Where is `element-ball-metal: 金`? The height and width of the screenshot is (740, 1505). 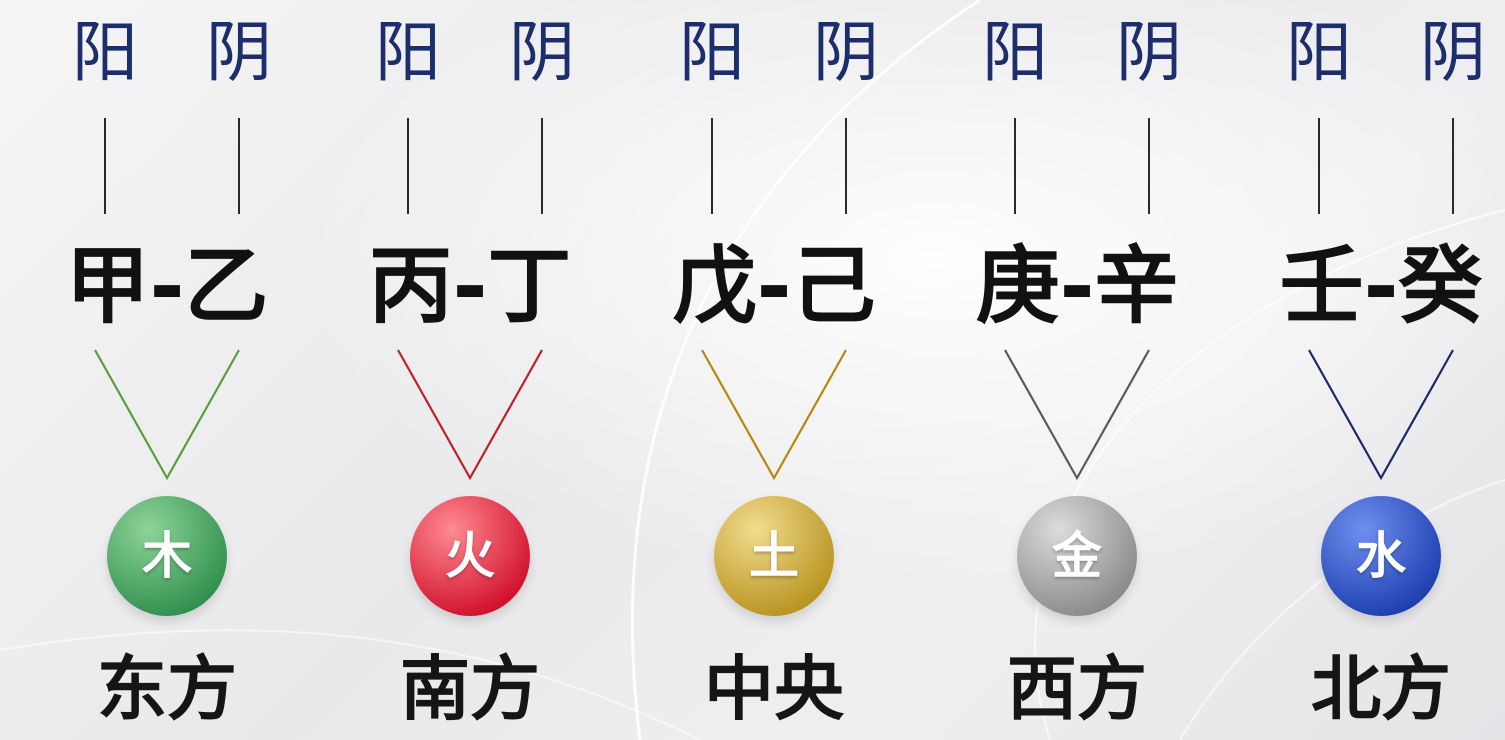
element-ball-metal: 金 is located at coordinates (1077, 556).